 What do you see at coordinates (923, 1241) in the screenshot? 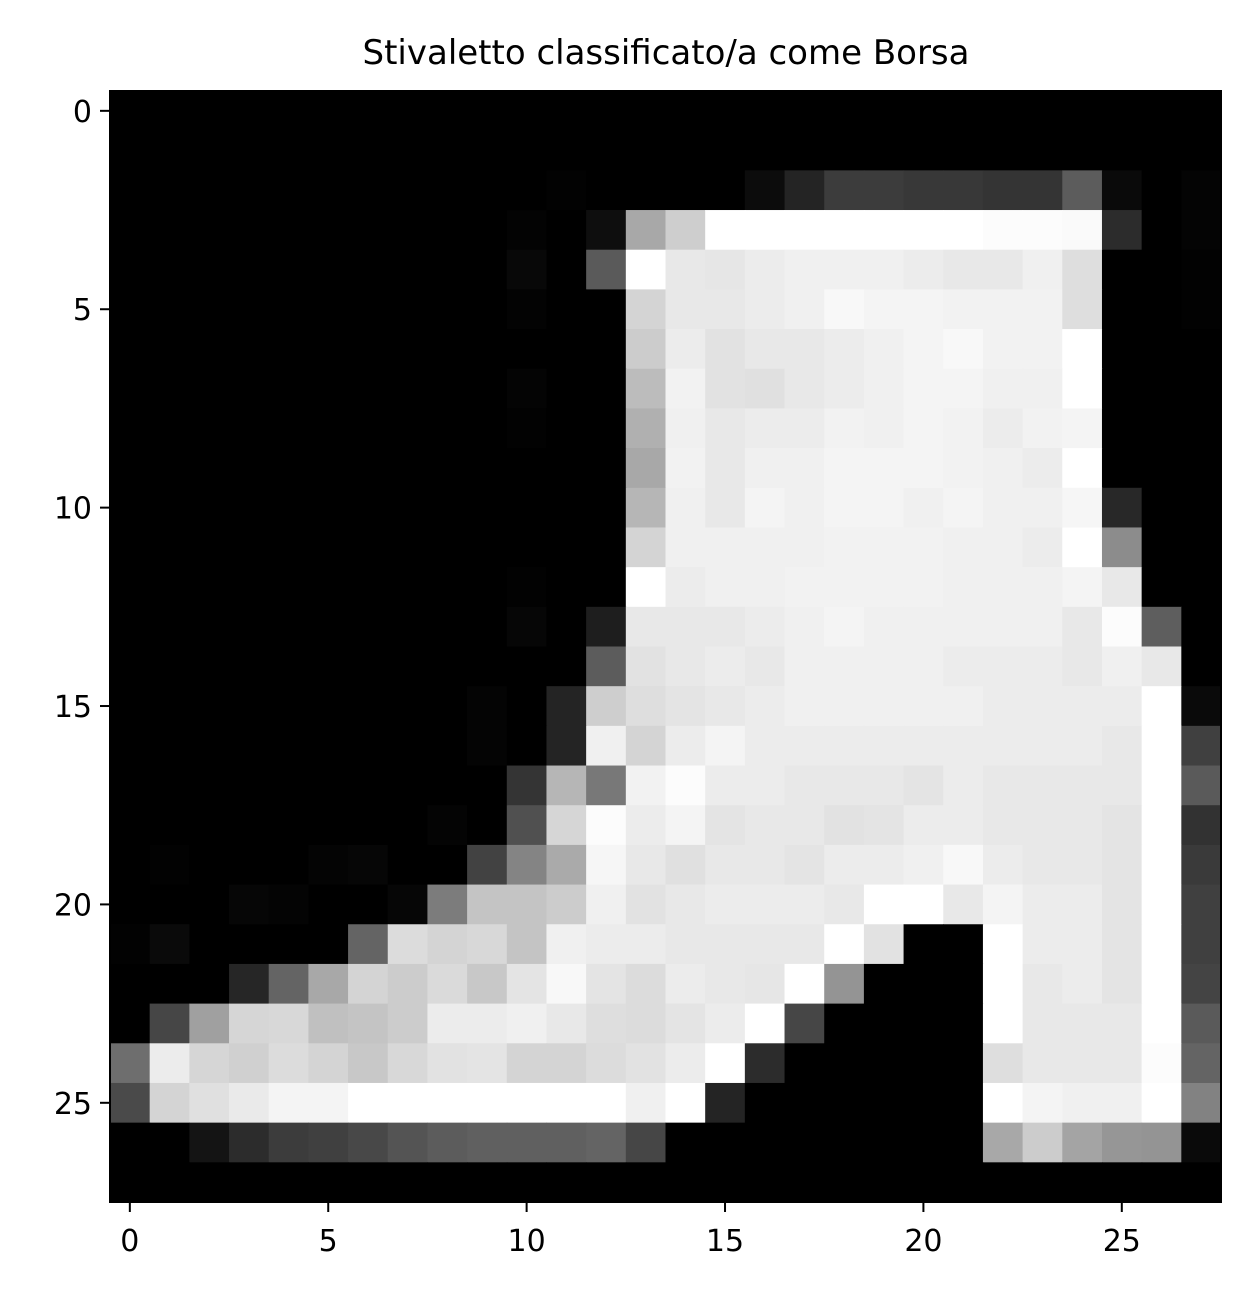
I see `x-tick-label: 20` at bounding box center [923, 1241].